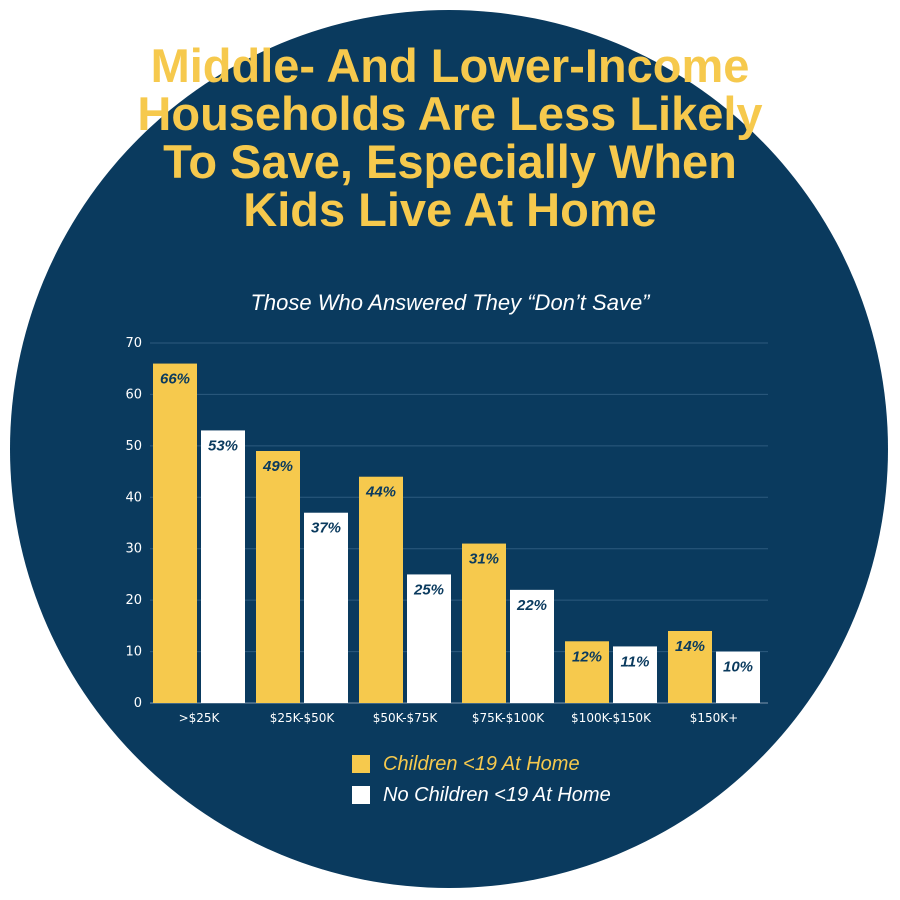  What do you see at coordinates (133, 549) in the screenshot?
I see `y-tick-label: 30` at bounding box center [133, 549].